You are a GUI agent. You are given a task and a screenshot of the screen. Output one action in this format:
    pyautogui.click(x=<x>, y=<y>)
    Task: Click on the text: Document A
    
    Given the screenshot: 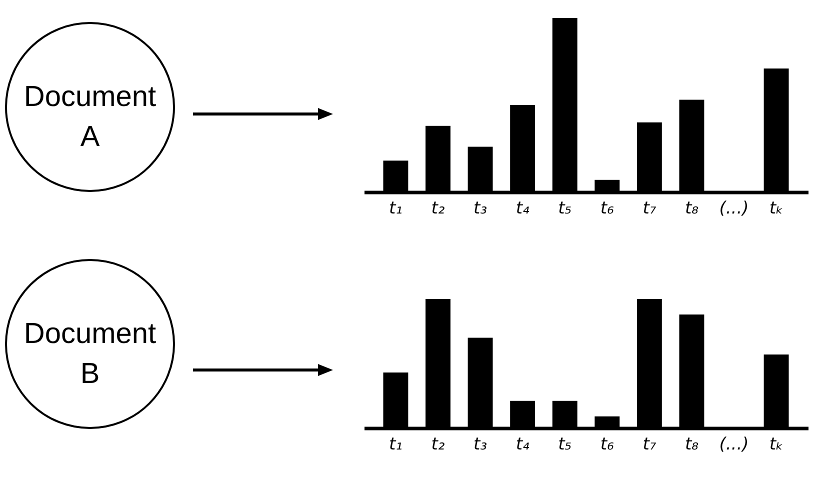 What is the action you would take?
    pyautogui.click(x=90, y=117)
    